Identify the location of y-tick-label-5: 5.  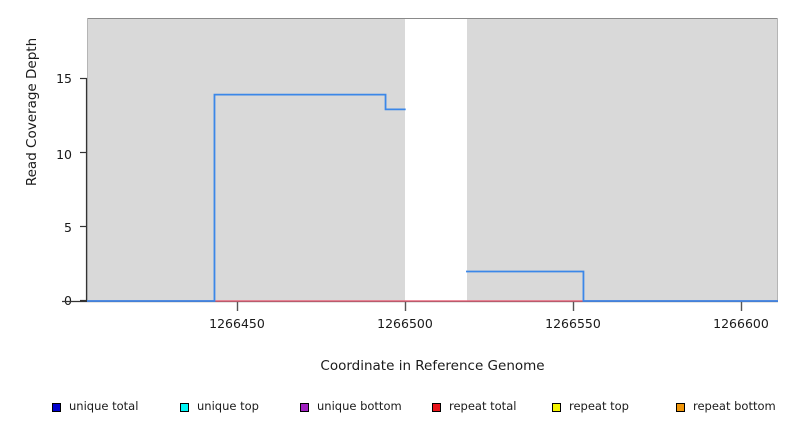
(68, 227).